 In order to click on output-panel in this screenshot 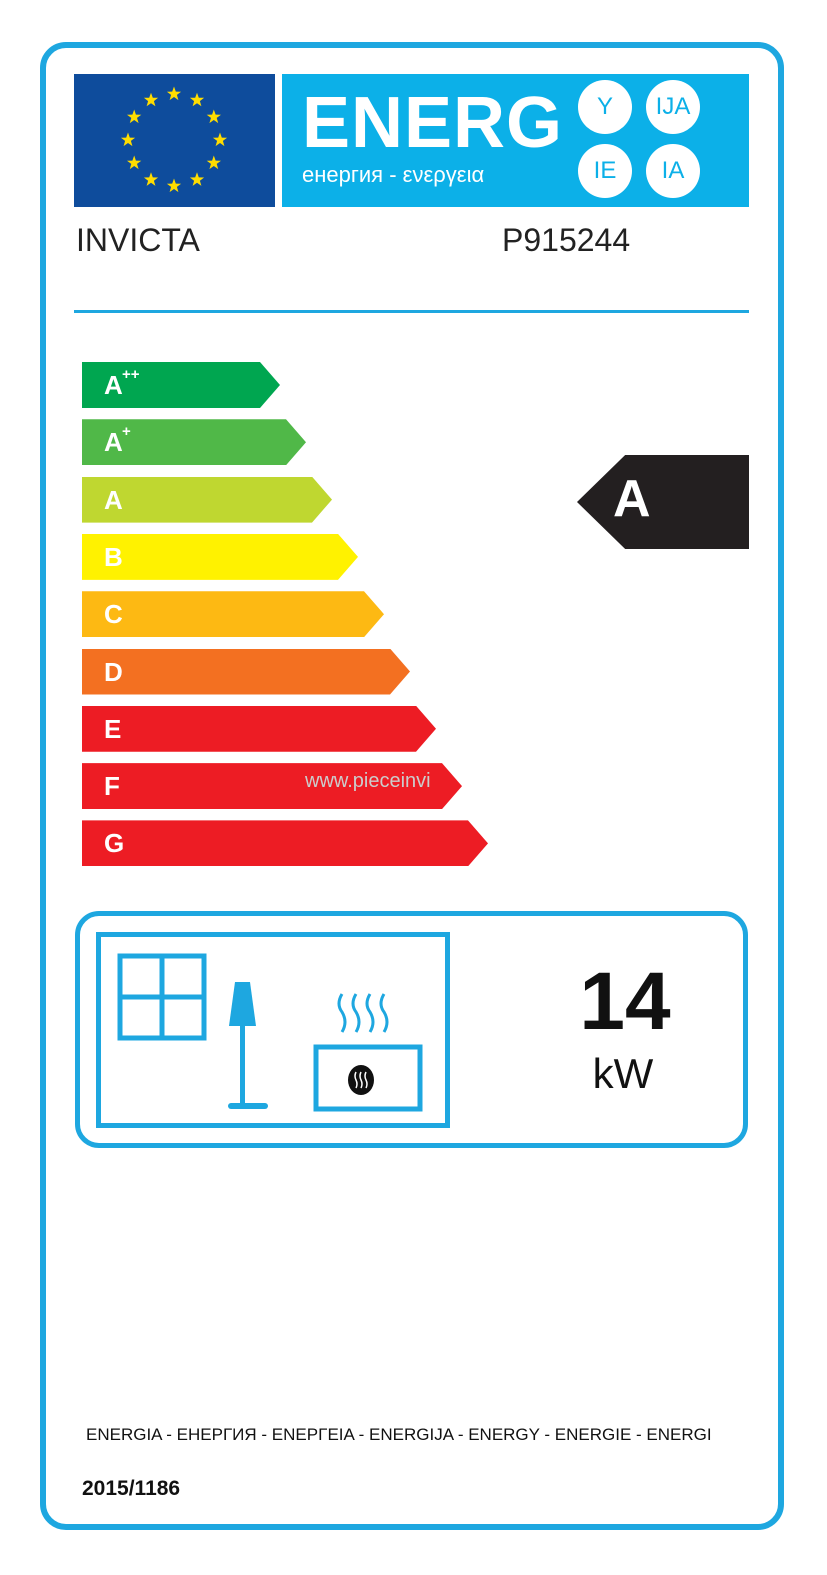, I will do `click(411, 1029)`.